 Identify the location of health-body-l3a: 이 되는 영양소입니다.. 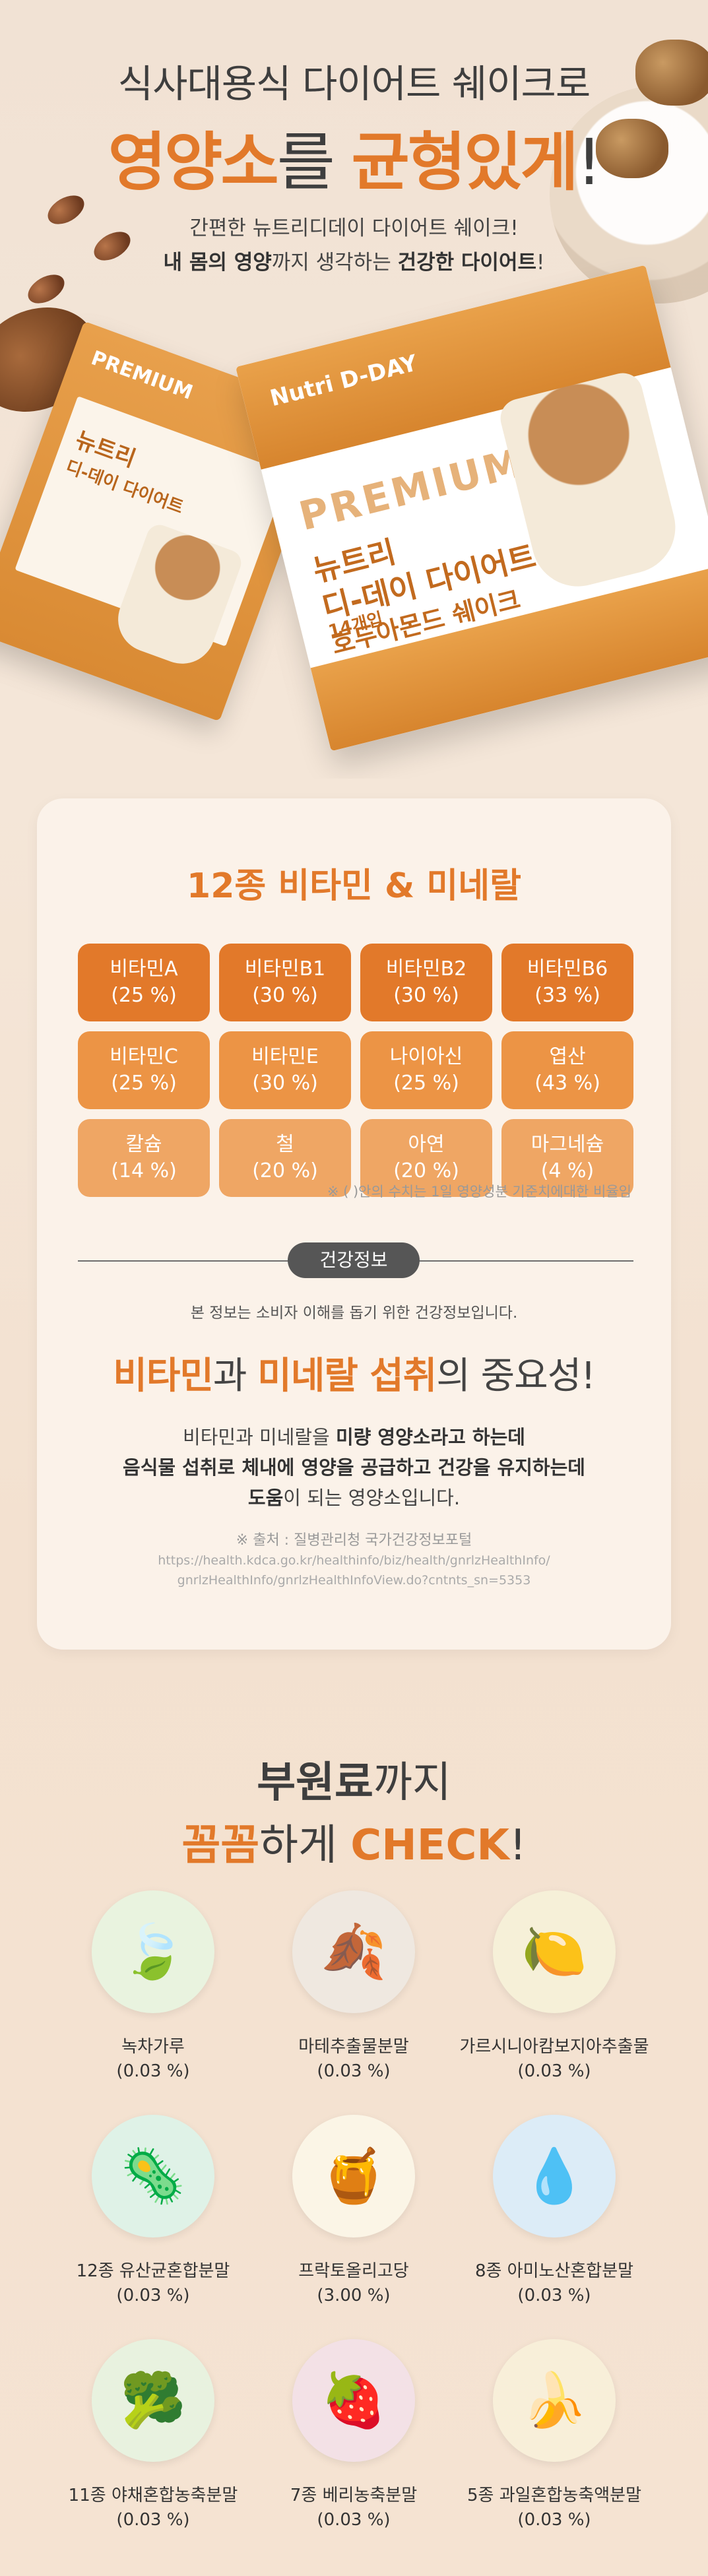
(372, 1498).